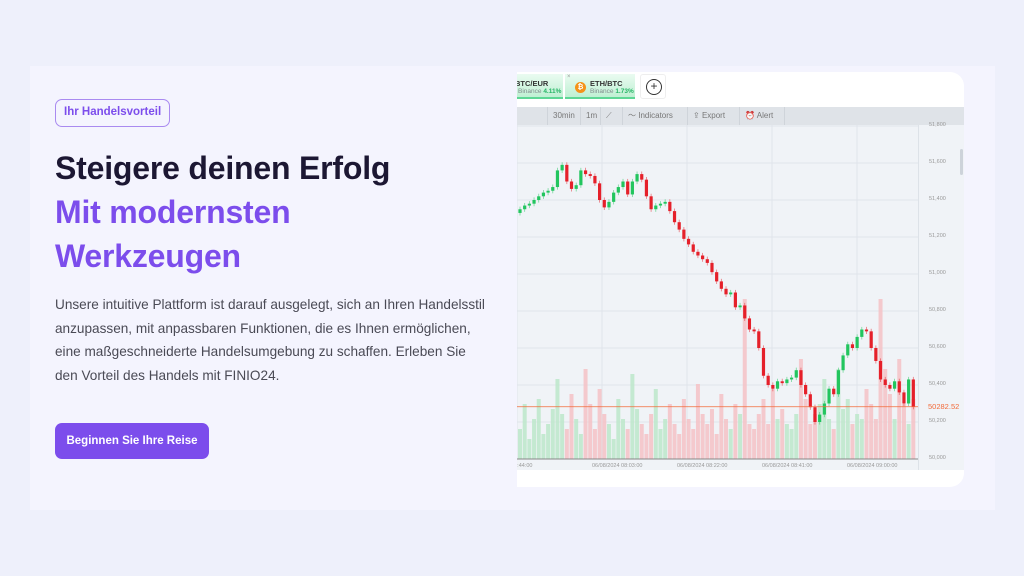  Describe the element at coordinates (708, 116) in the screenshot. I see `export-button: ⇪ Export` at that location.